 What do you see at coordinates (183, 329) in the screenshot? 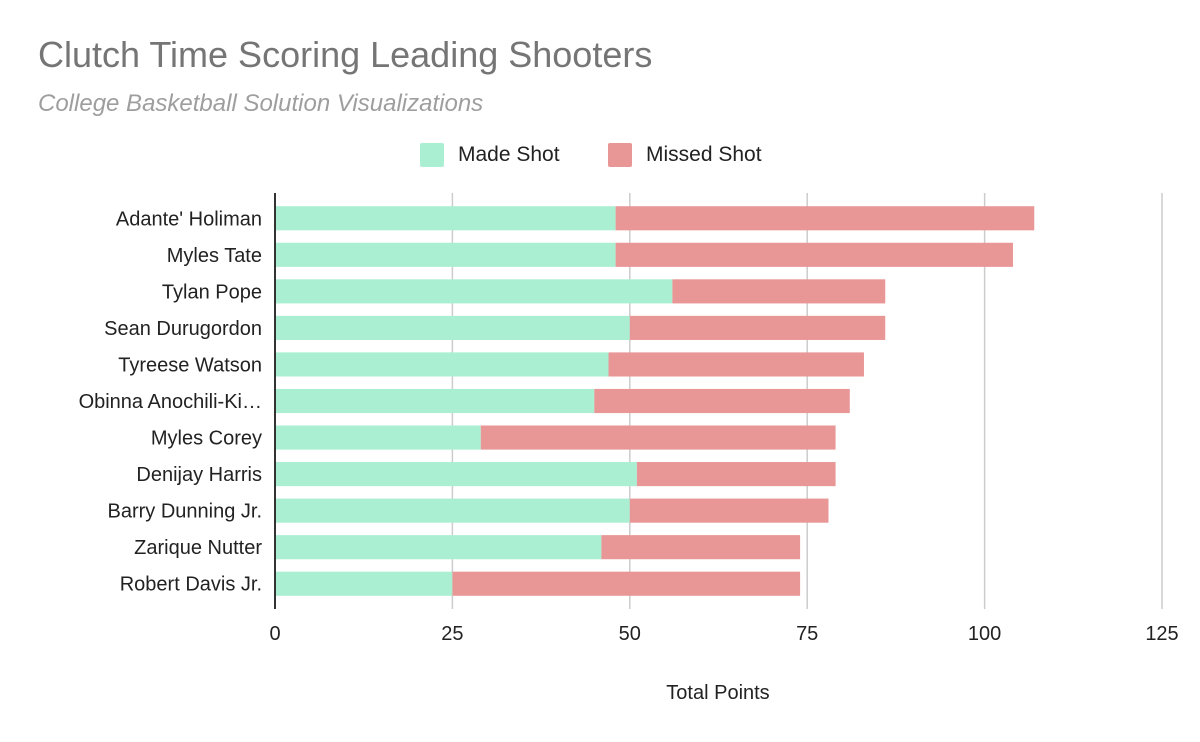
I see `category-label: Sean Durugordon` at bounding box center [183, 329].